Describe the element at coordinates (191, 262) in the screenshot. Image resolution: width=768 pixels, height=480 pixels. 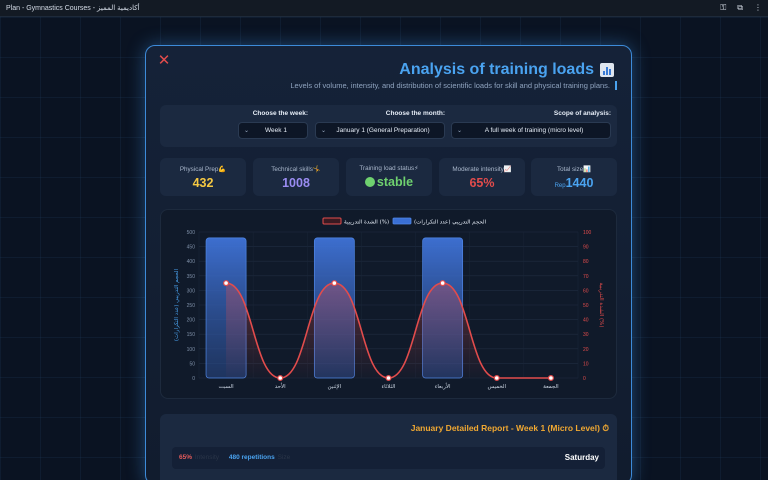
I see `y-left-tick-label: 400` at that location.